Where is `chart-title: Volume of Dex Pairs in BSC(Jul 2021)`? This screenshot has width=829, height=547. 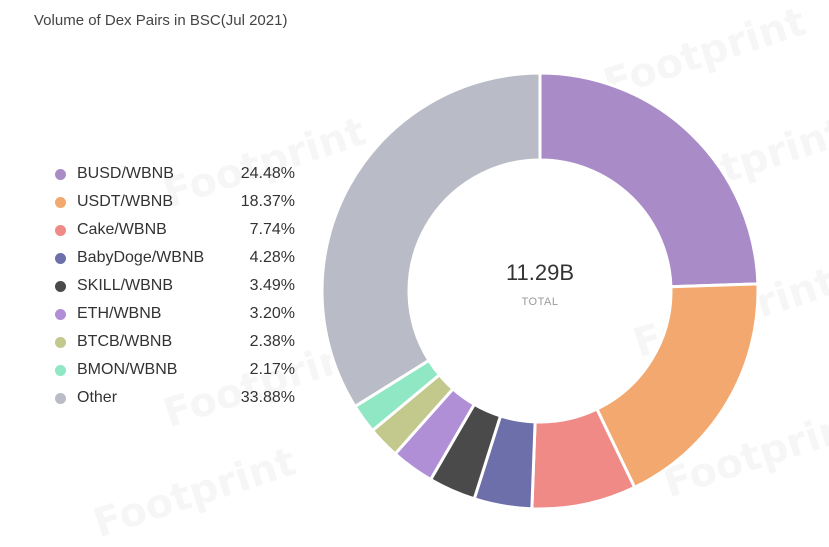 chart-title: Volume of Dex Pairs in BSC(Jul 2021) is located at coordinates (161, 20).